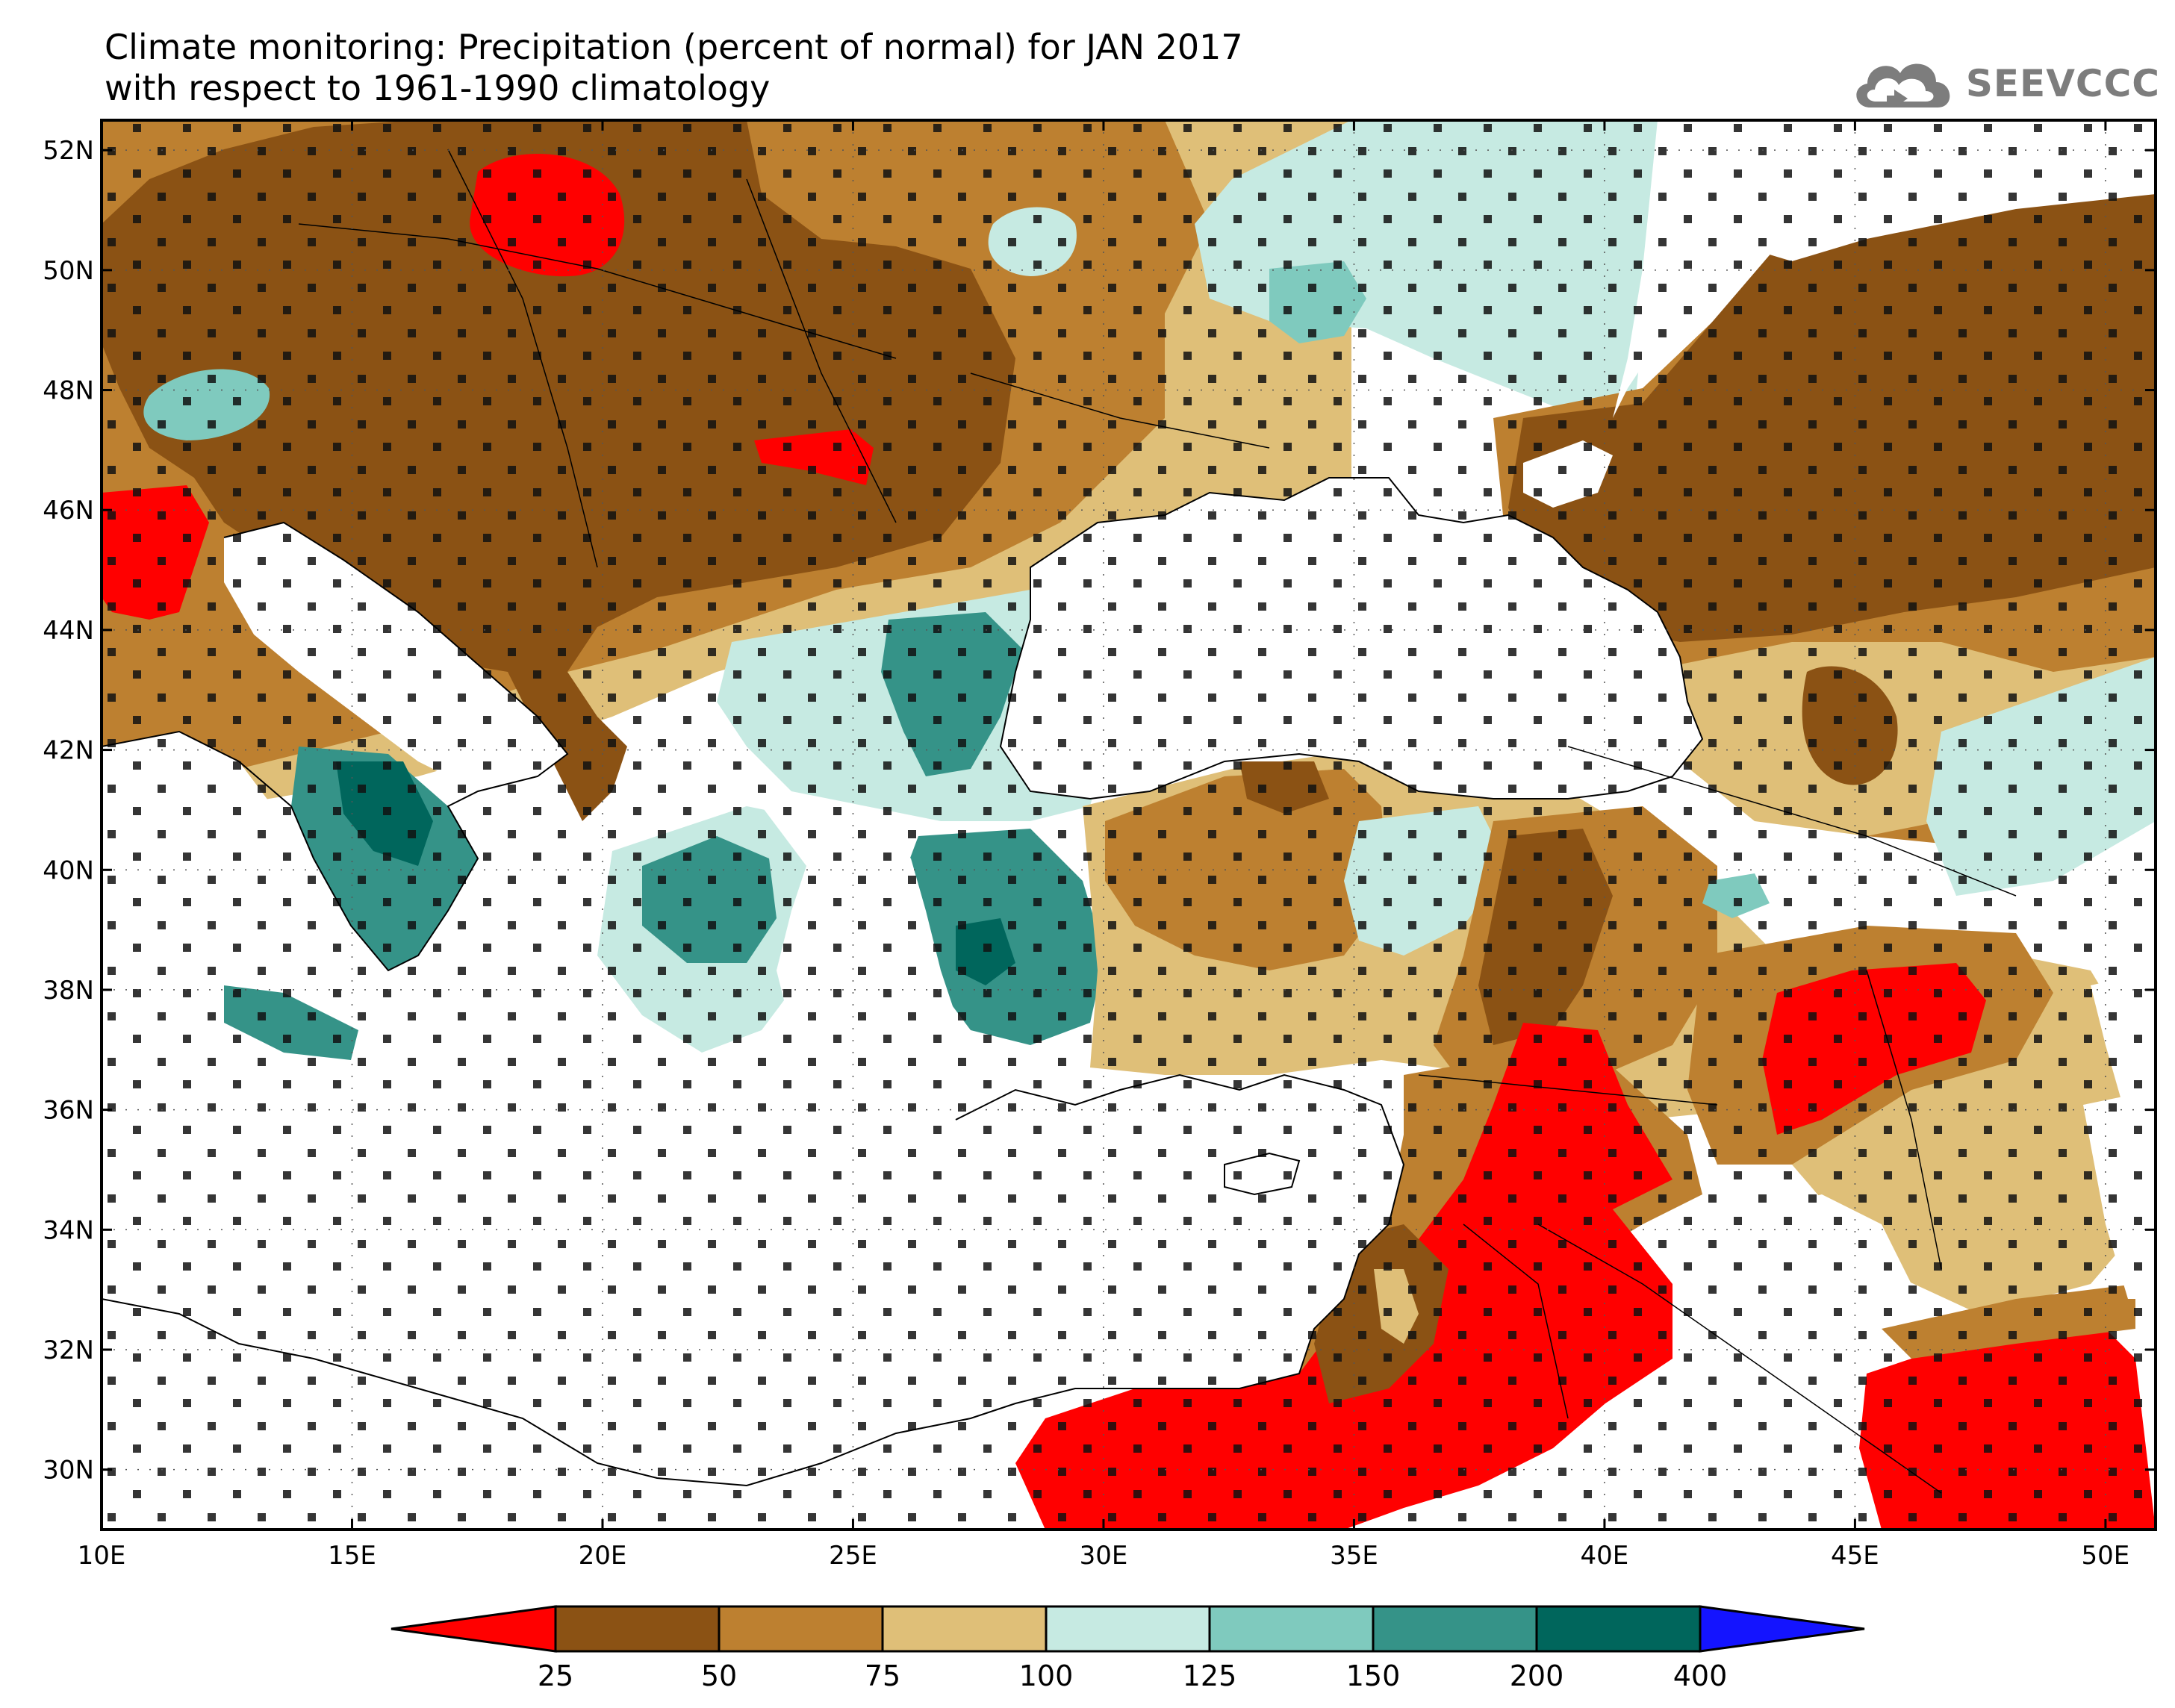 The image size is (2175, 1708). Describe the element at coordinates (719, 1675) in the screenshot. I see `colorbar-label: 50` at that location.